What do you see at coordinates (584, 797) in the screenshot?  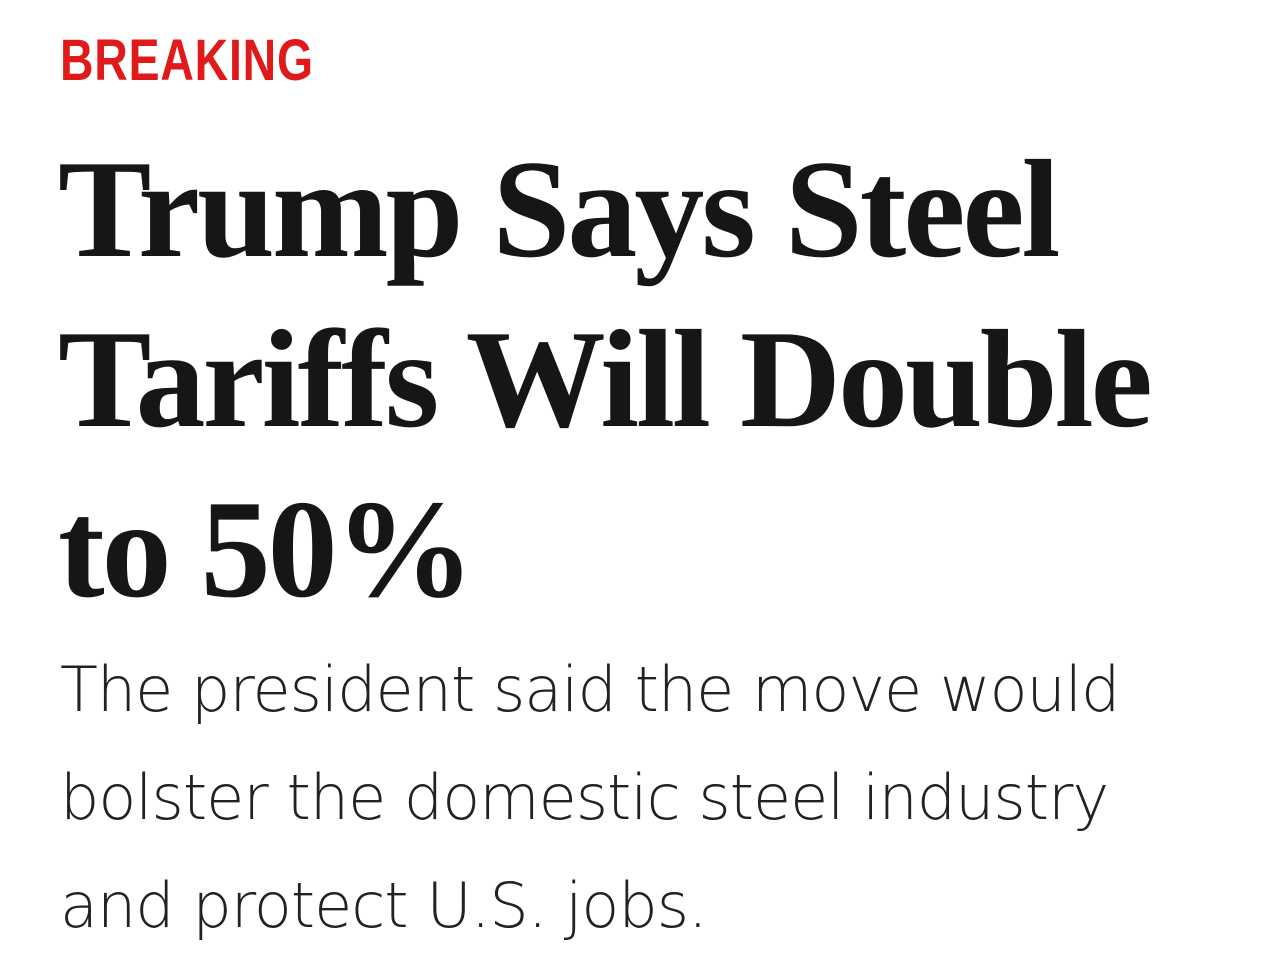 I see `dek-line: bolster the domestic steel industry` at bounding box center [584, 797].